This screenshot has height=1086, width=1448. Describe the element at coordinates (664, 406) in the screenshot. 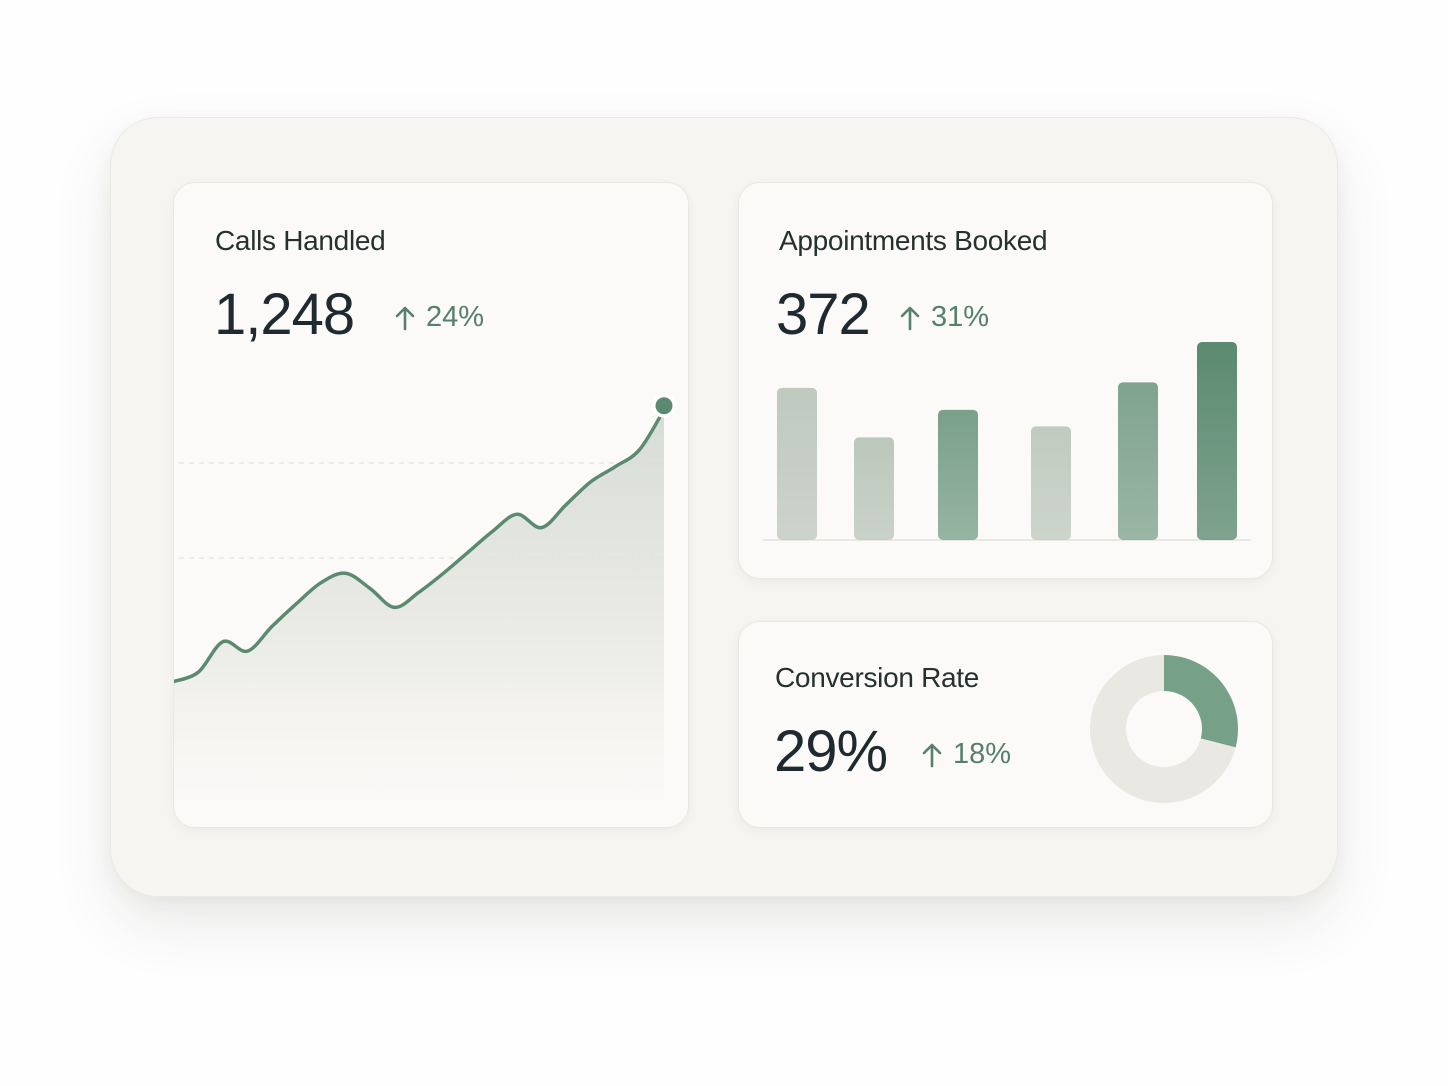

I see `calls-last-point` at that location.